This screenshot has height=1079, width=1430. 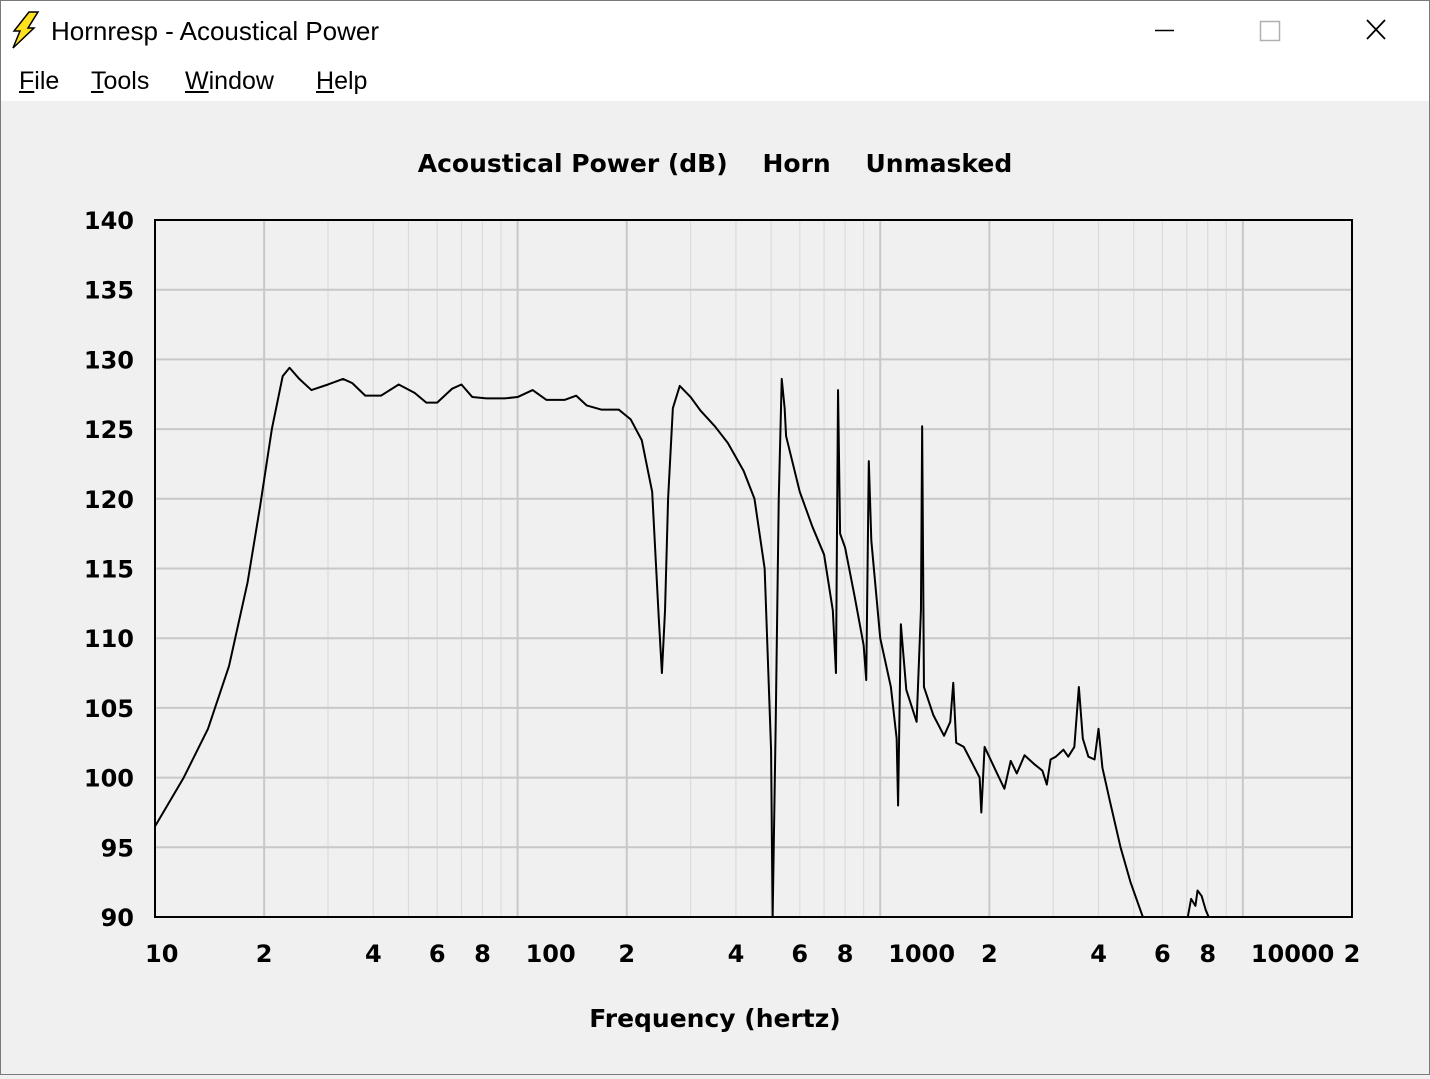 I want to click on y-tick-label: 135, so click(x=109, y=291).